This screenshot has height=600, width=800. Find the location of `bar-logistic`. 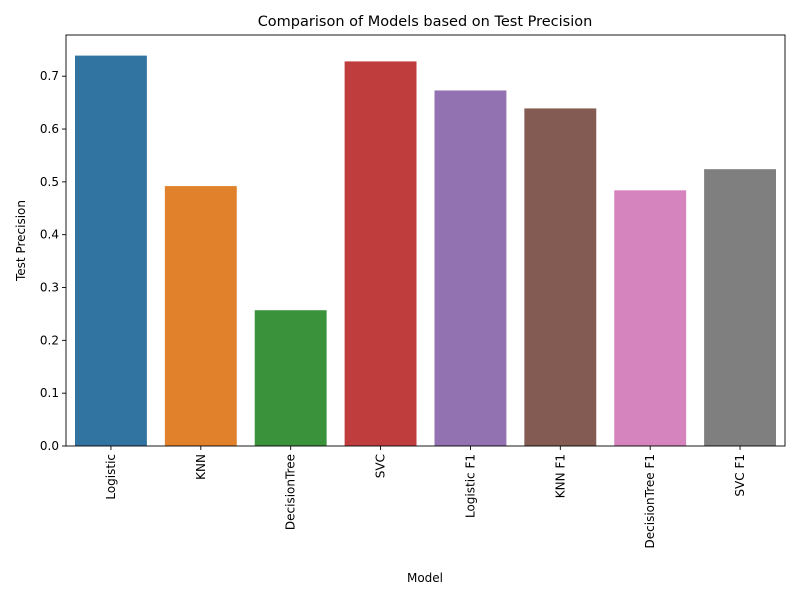

bar-logistic is located at coordinates (110, 250).